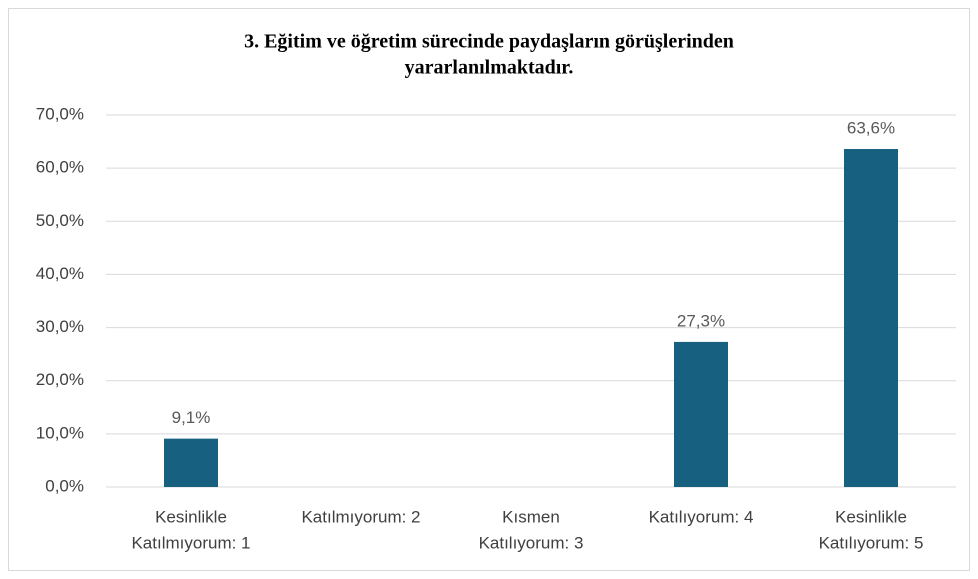 Image resolution: width=978 pixels, height=579 pixels. Describe the element at coordinates (191, 417) in the screenshot. I see `data-label: 9,1%` at that location.